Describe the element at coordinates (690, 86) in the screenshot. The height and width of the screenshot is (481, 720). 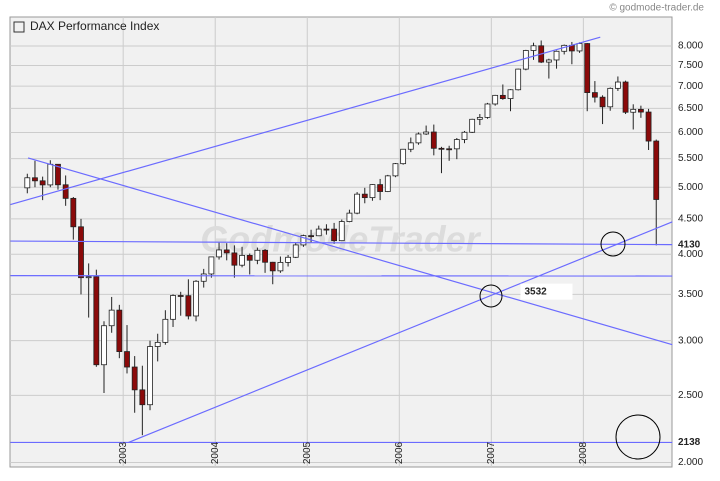
I see `y-tick-label: 7.000` at that location.